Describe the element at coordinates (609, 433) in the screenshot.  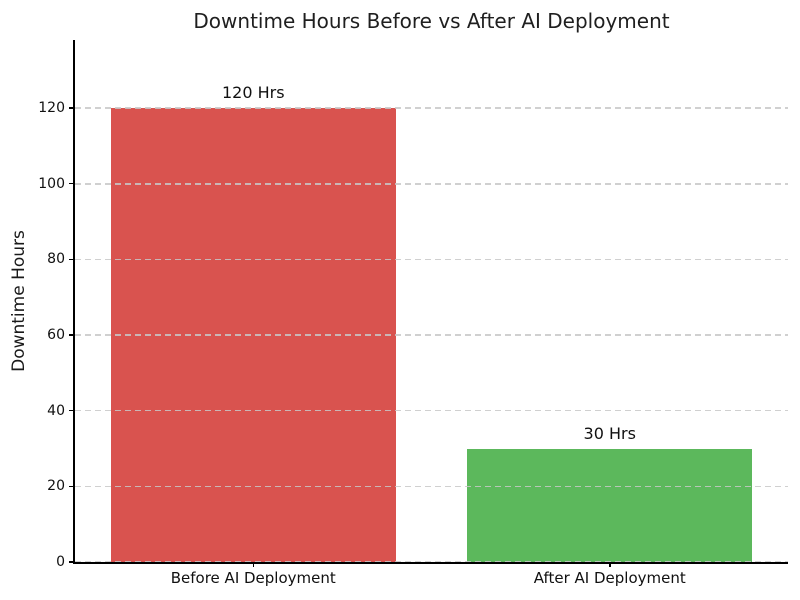
I see `bar-value-label: 30 Hrs` at that location.